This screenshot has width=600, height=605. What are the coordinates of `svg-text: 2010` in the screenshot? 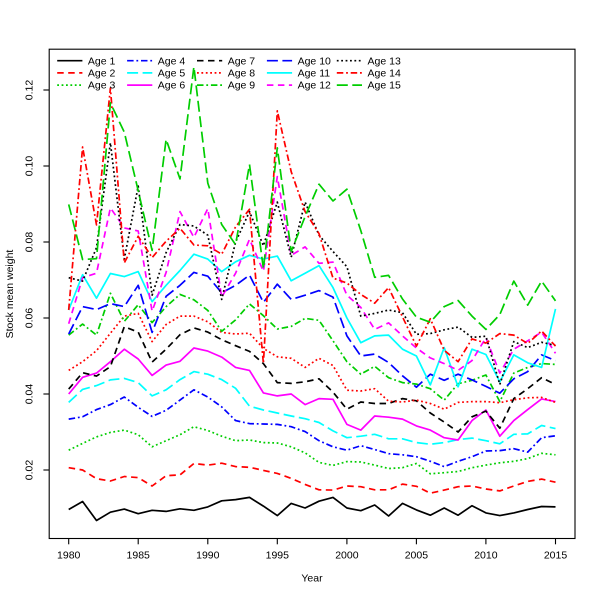 It's located at (486, 556).